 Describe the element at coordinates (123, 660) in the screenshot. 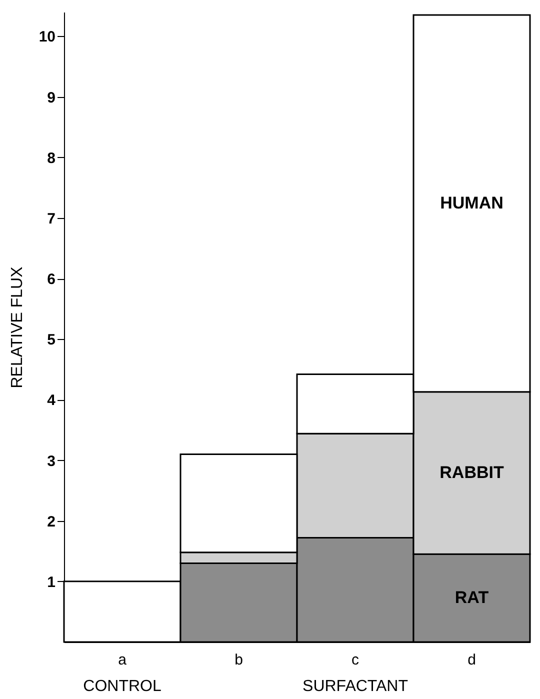

I see `x-tick-label: a` at that location.